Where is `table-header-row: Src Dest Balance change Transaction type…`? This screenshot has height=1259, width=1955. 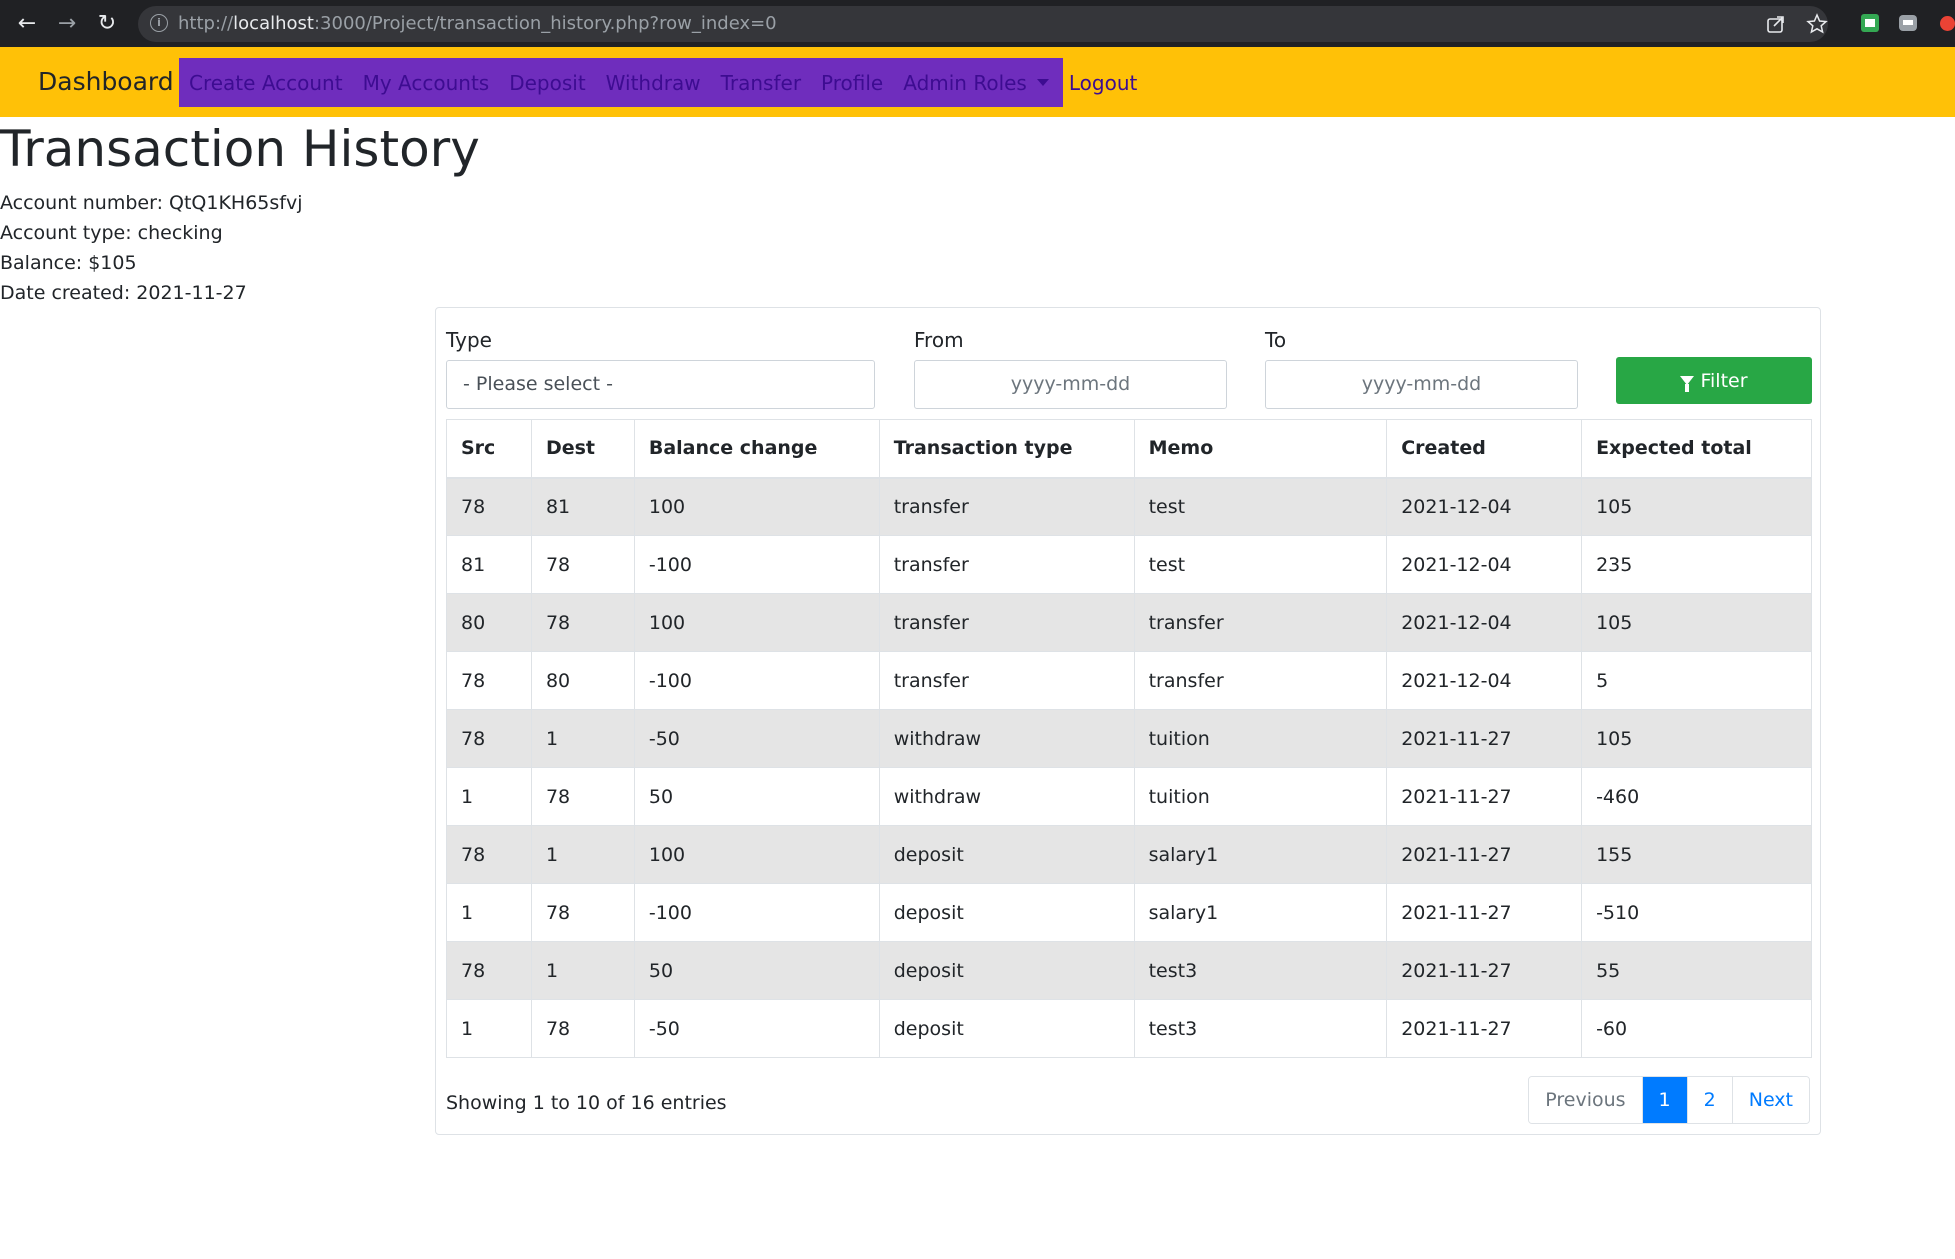
table-header-row: Src Dest Balance change Transaction type… is located at coordinates (1129, 449).